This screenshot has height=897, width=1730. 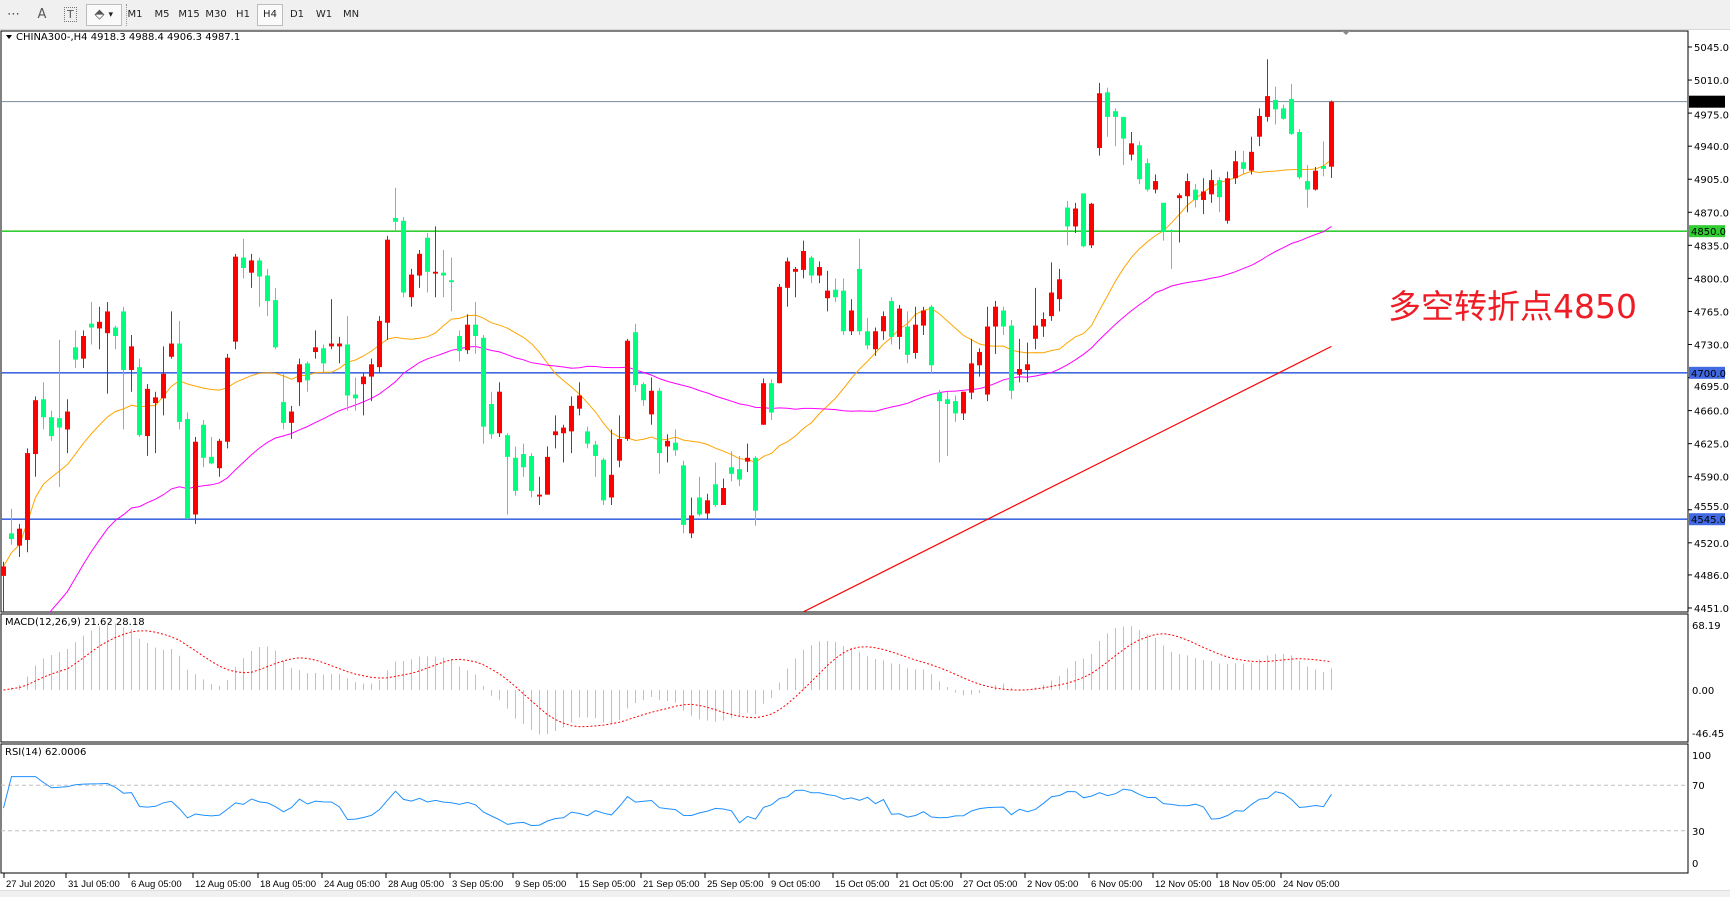 What do you see at coordinates (135, 14) in the screenshot?
I see `timeframe-m1-button: M1` at bounding box center [135, 14].